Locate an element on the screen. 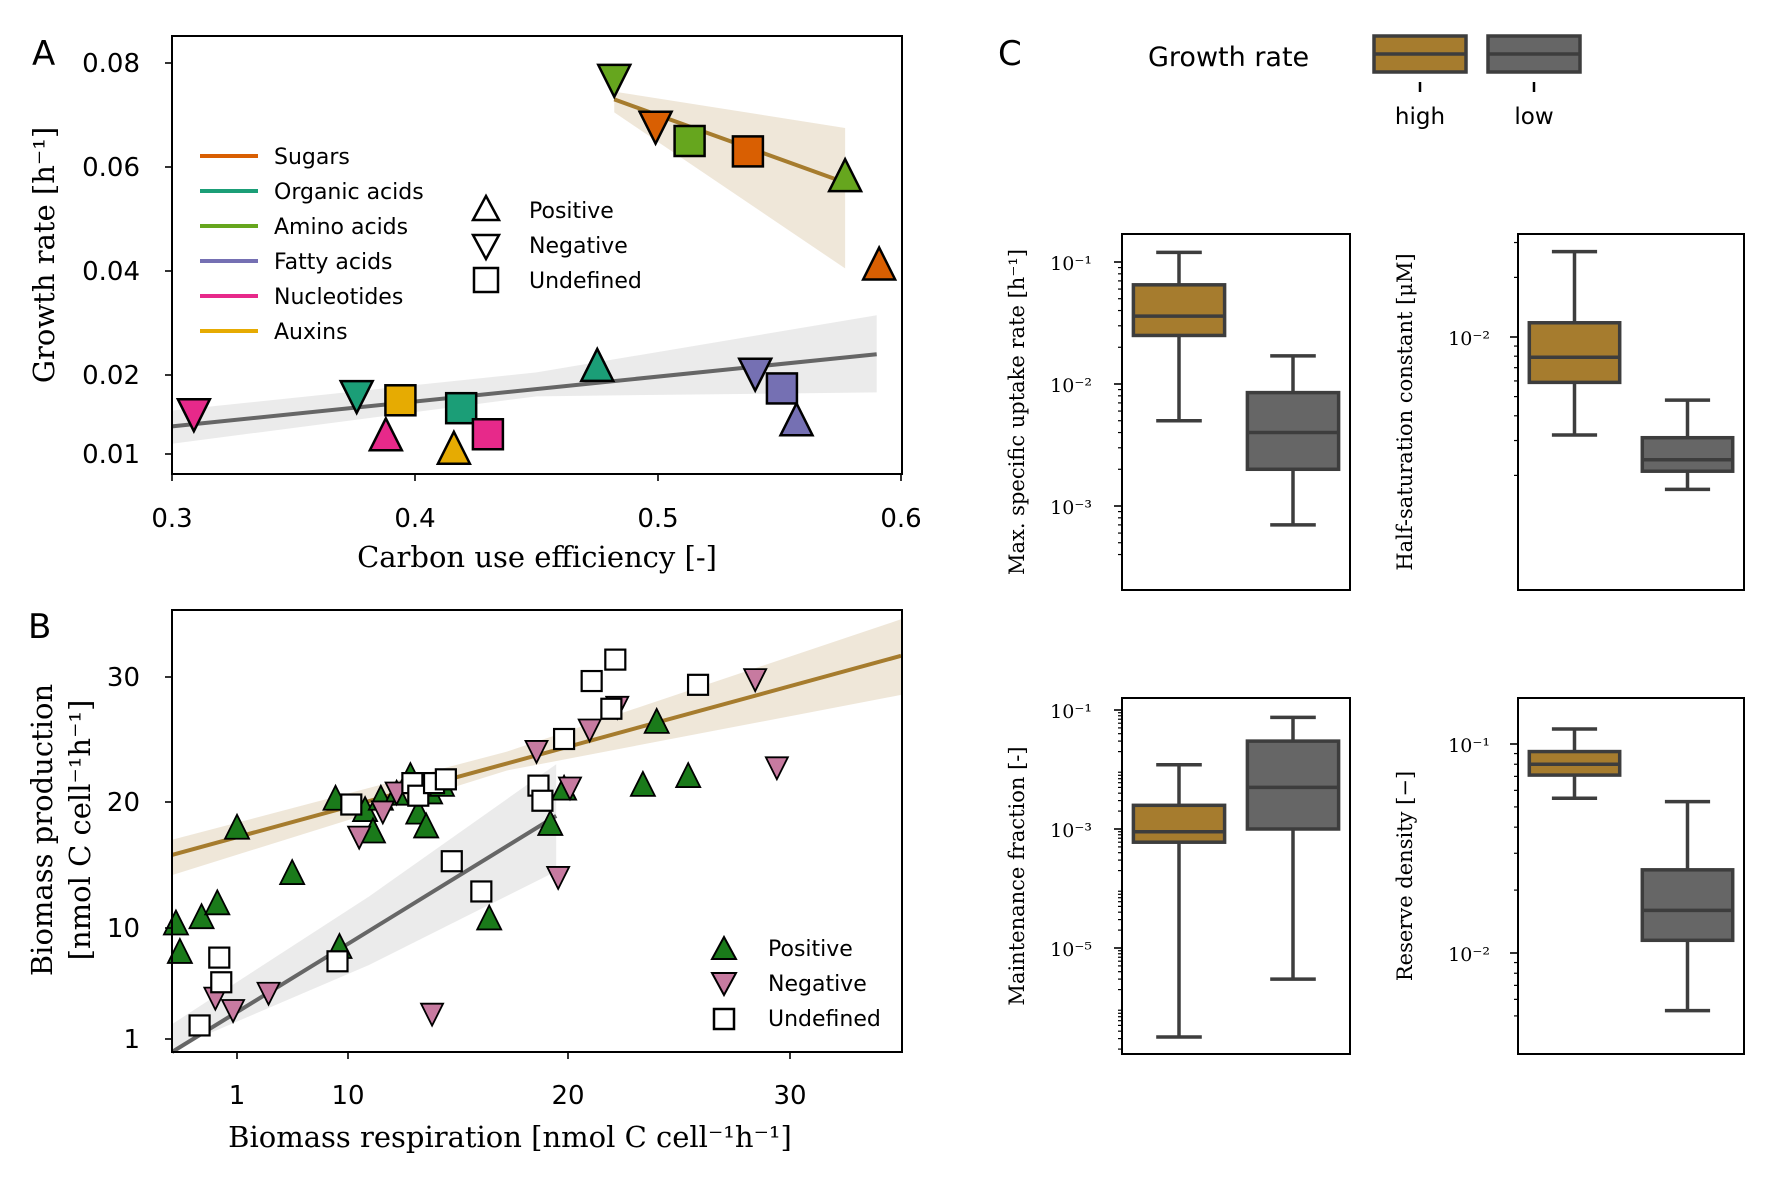  c1-ytick: 10⁻¹ is located at coordinates (1071, 264).